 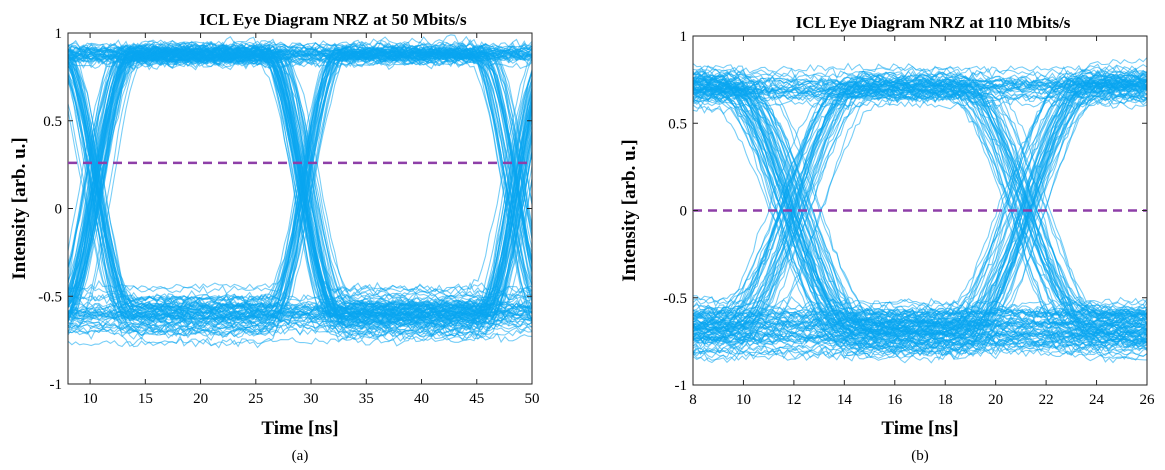 What do you see at coordinates (476, 399) in the screenshot?
I see `x-tick-label: 45` at bounding box center [476, 399].